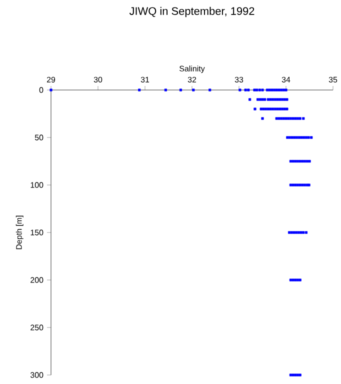 Image resolution: width=341 pixels, height=384 pixels. Describe the element at coordinates (191, 12) in the screenshot. I see `chart-title: JIWQ in September, 1992` at that location.